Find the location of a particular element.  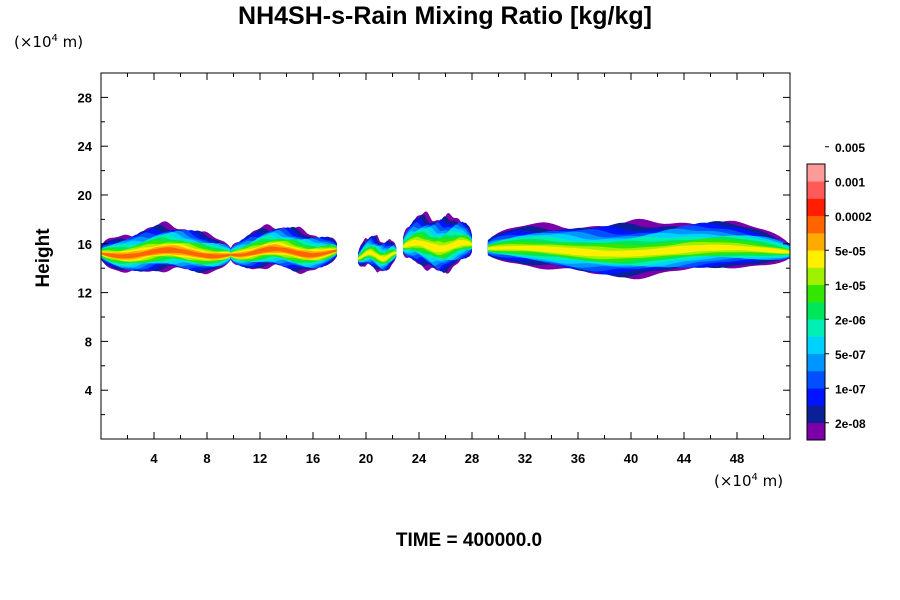

colorbar-label: 0.001 is located at coordinates (850, 182).